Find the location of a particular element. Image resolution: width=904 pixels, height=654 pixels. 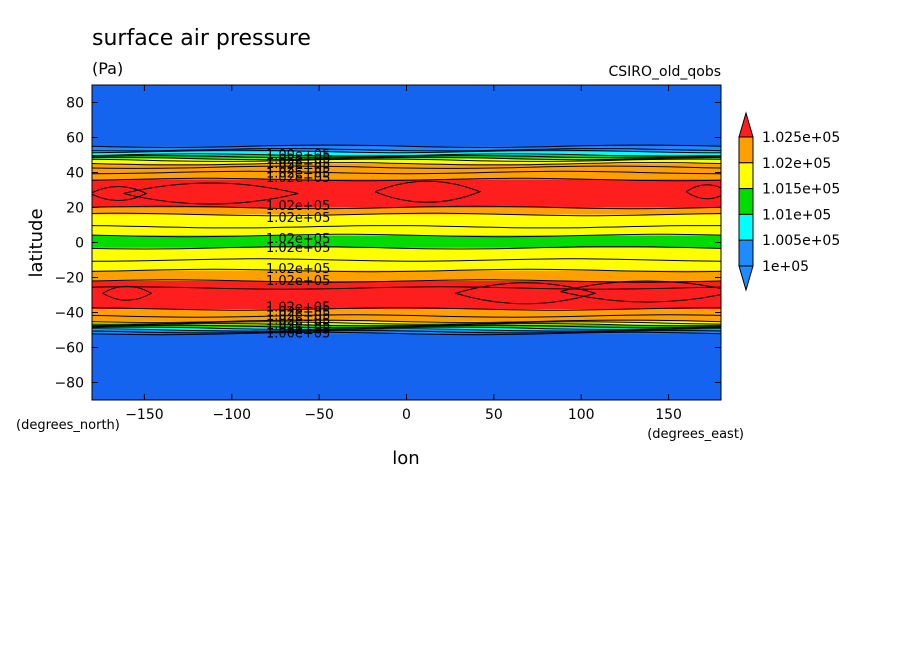

y-units-label: (degrees_north) is located at coordinates (68, 425).